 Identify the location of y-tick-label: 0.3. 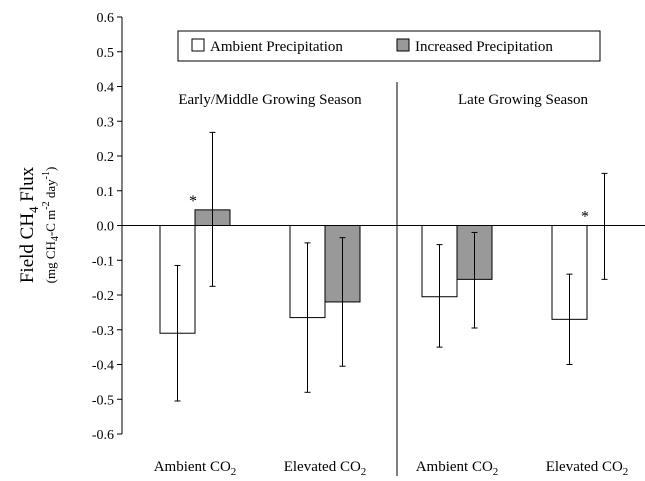
(106, 122).